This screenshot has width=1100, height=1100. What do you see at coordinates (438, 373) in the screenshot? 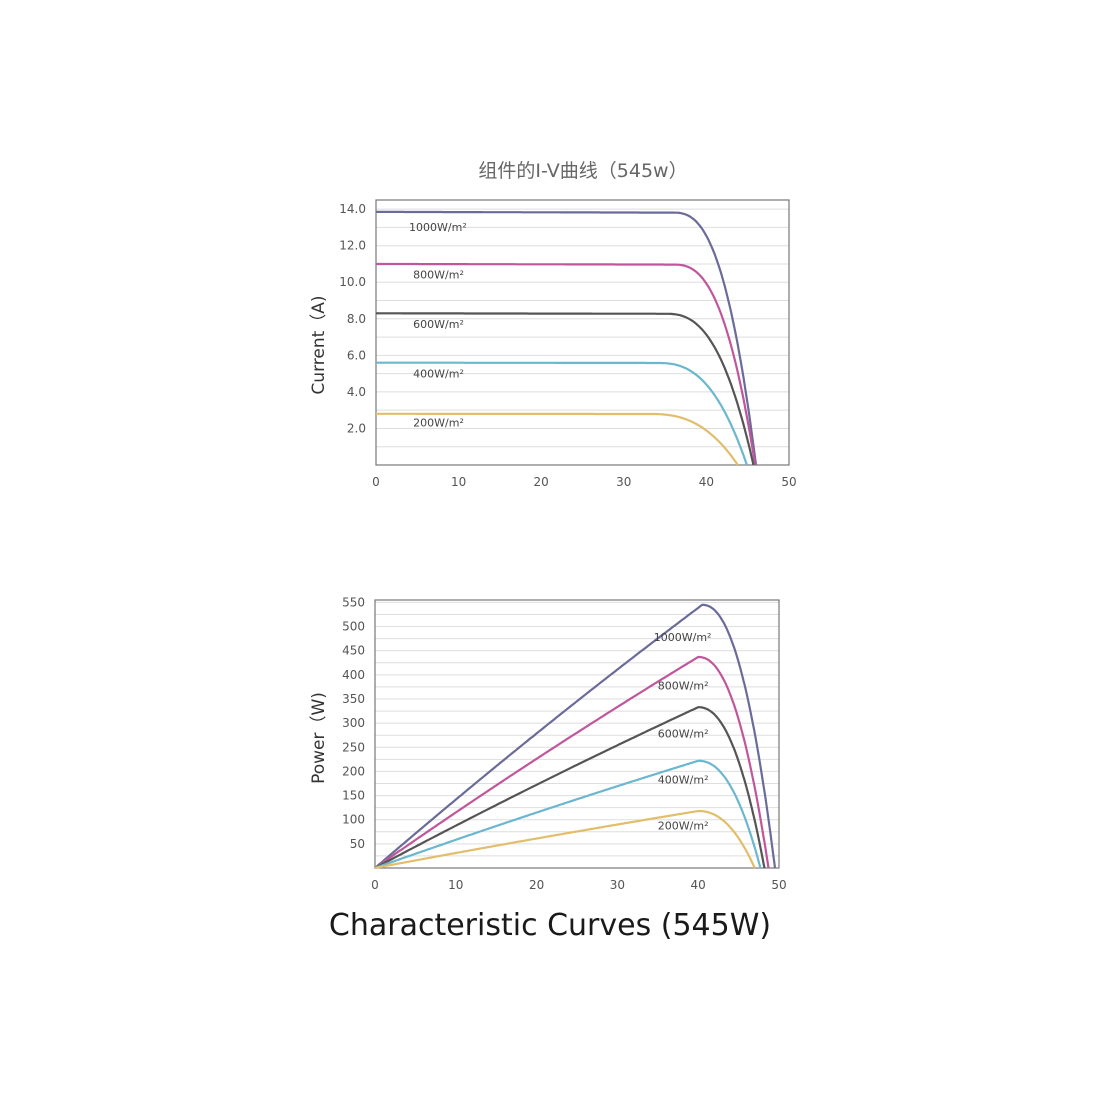
I see `iv-series-label: 400W/m²` at bounding box center [438, 373].